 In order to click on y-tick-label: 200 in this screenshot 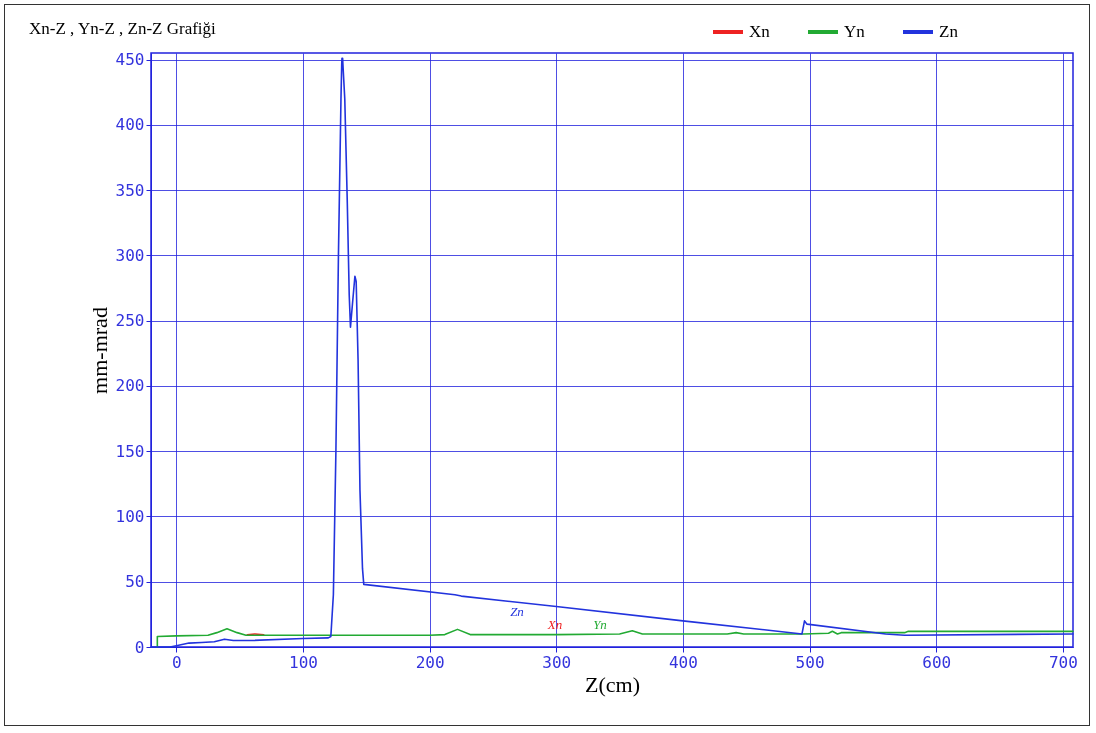, I will do `click(130, 386)`.